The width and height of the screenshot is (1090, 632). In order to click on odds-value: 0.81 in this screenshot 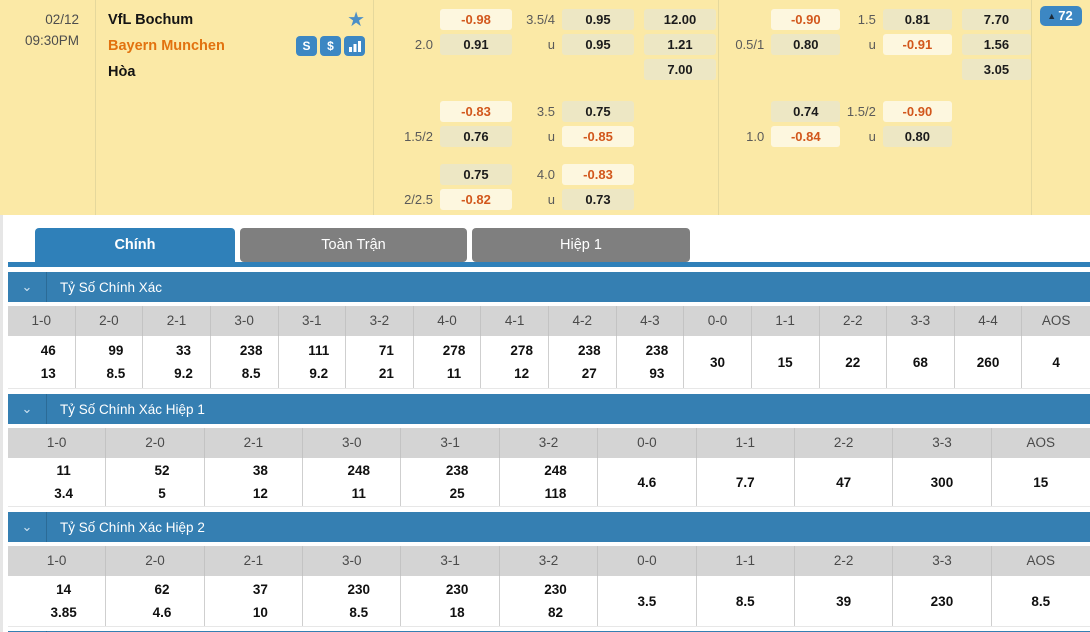, I will do `click(917, 19)`.